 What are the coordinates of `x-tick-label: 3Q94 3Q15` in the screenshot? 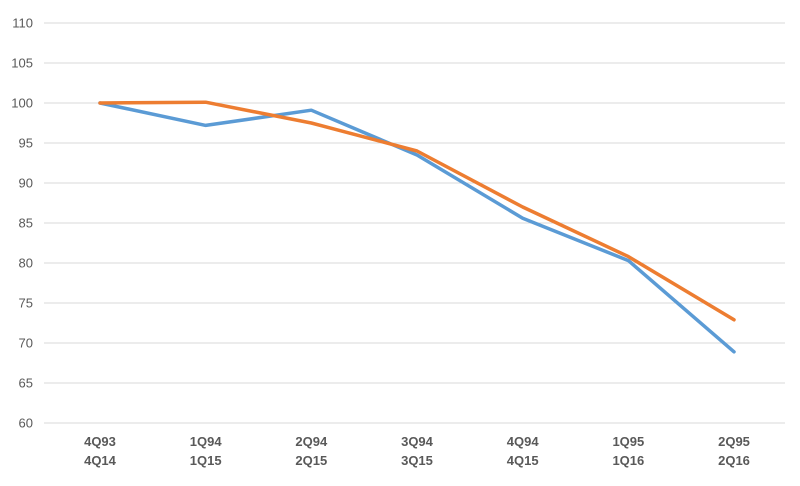 It's located at (417, 451).